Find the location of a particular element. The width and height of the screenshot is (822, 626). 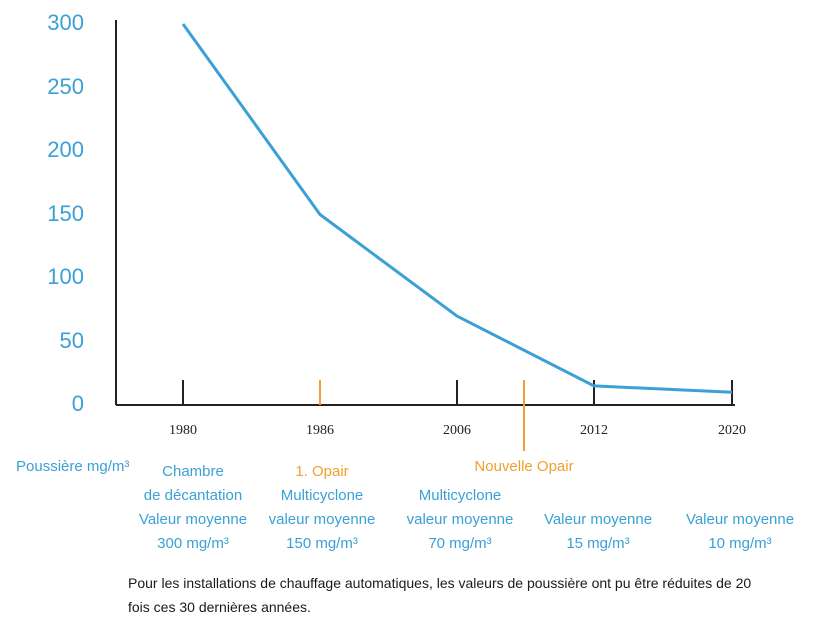

y-tick-label-0: 0 is located at coordinates (77, 403).